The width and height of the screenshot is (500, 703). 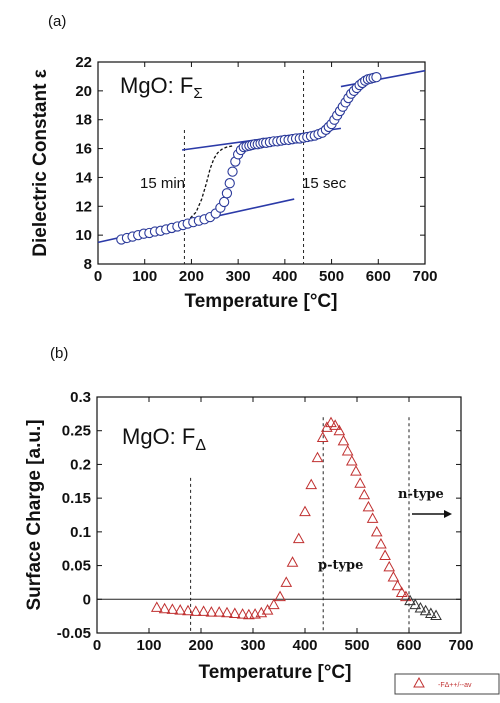 I want to click on annotation-15min: 15 min, so click(x=162, y=183).